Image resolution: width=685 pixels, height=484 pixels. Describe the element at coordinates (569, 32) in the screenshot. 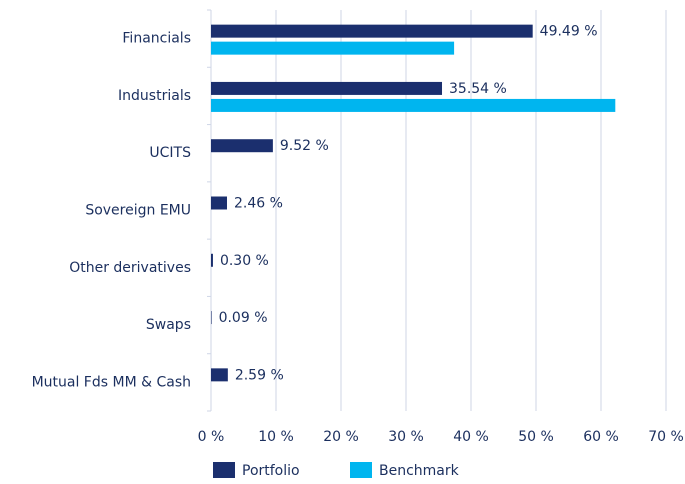

I see `data-label: 49.49 %` at that location.